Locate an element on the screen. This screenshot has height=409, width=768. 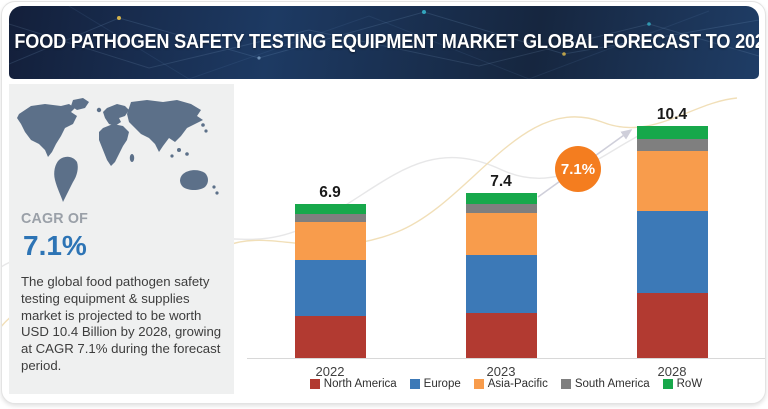
bar-segment-asia-pacific-2022 is located at coordinates (330, 240).